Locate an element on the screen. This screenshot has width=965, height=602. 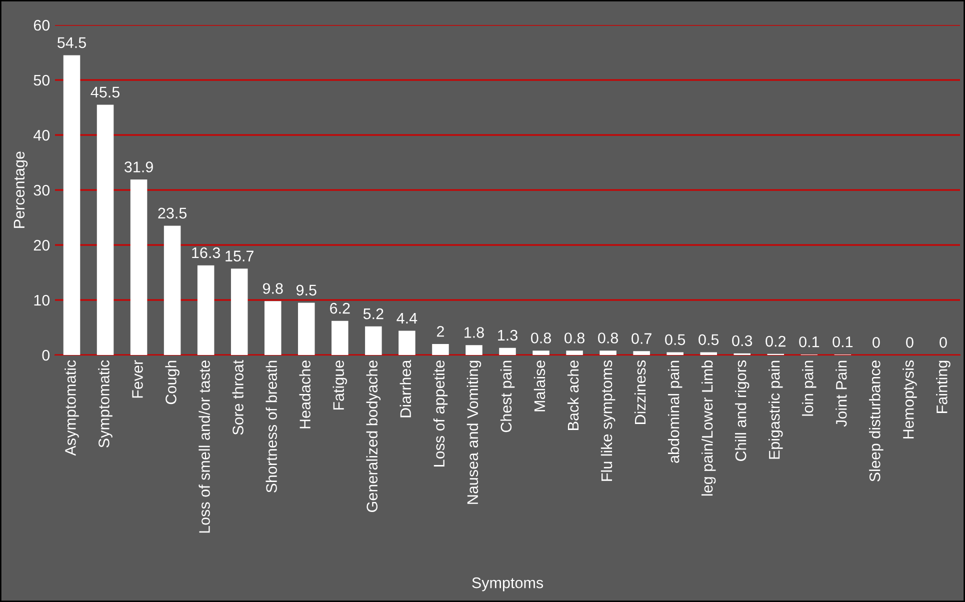
data-label: 9.5 is located at coordinates (306, 290).